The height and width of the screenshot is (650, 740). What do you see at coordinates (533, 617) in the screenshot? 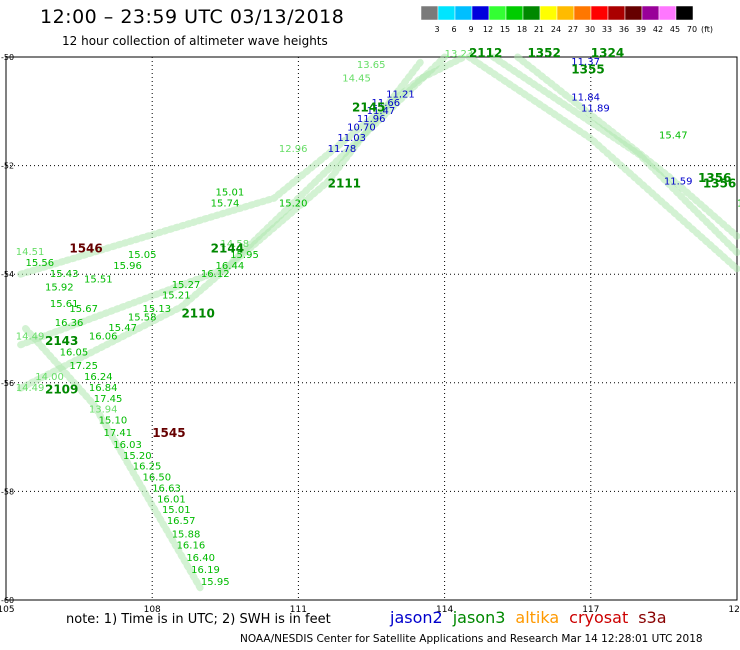
I see `satellite-legend: jason2 jason3 altika cryosat s3a` at bounding box center [533, 617].